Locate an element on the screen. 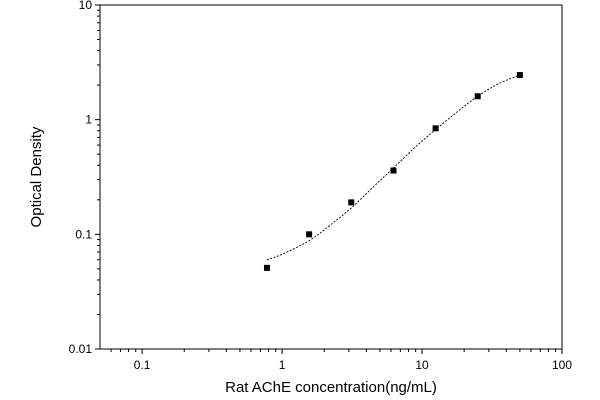 This screenshot has height=400, width=600. x-tick-label: 10 is located at coordinates (422, 365).